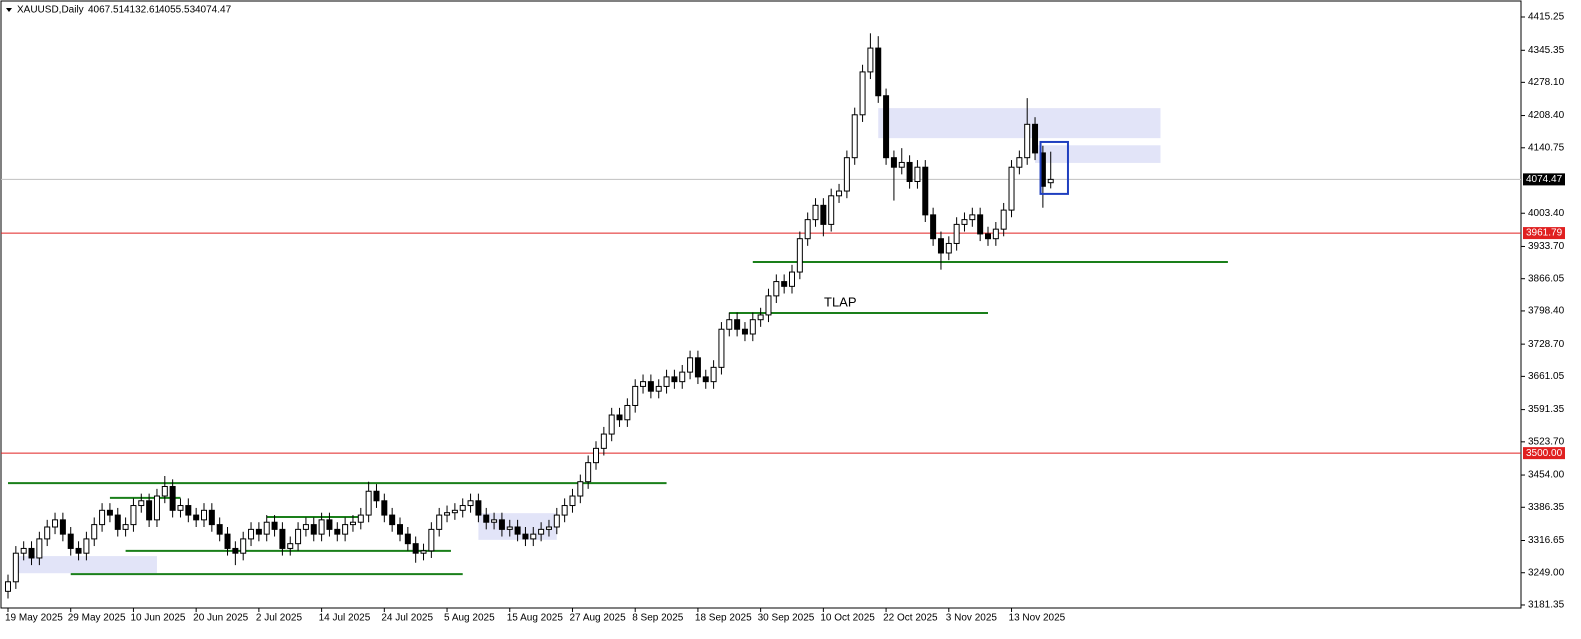  What do you see at coordinates (910, 618) in the screenshot?
I see `x-tick-label: 22 Oct 2025` at bounding box center [910, 618].